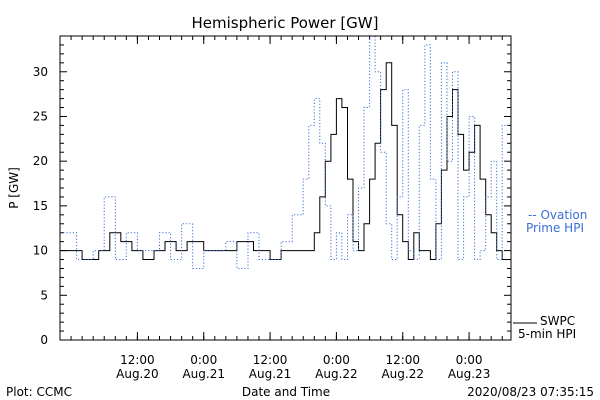 The image size is (600, 400). What do you see at coordinates (547, 334) in the screenshot?
I see `legend-swpc-line2: 5-min HPI` at bounding box center [547, 334].